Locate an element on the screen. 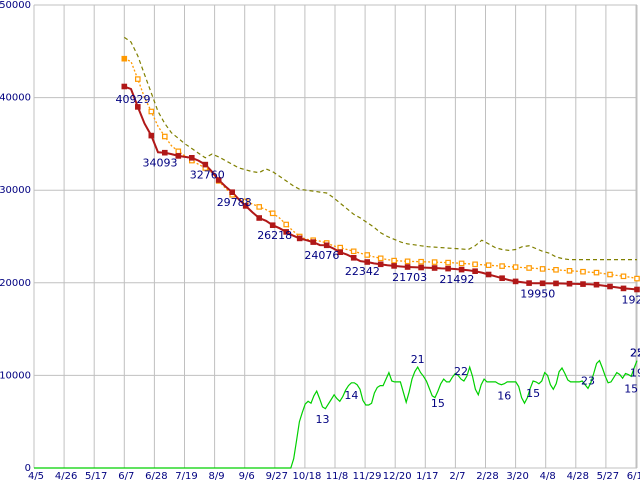  x-tick-label: 2/7 is located at coordinates (457, 475).